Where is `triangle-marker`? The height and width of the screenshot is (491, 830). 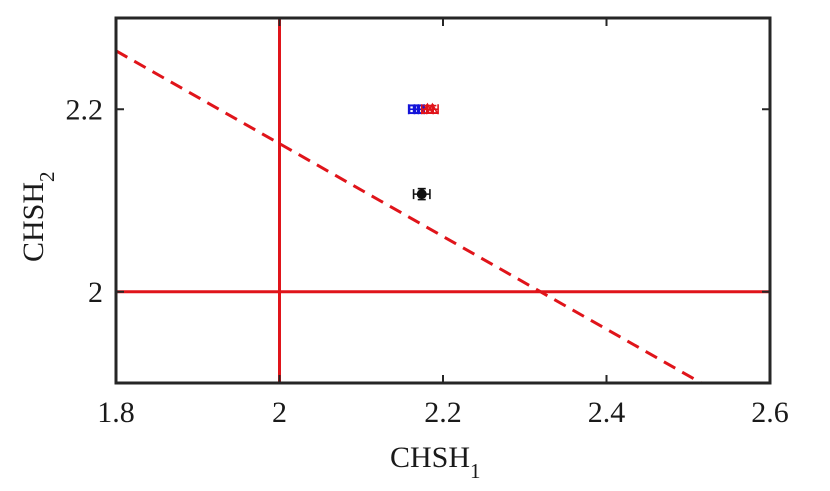
triangle-marker is located at coordinates (432, 108).